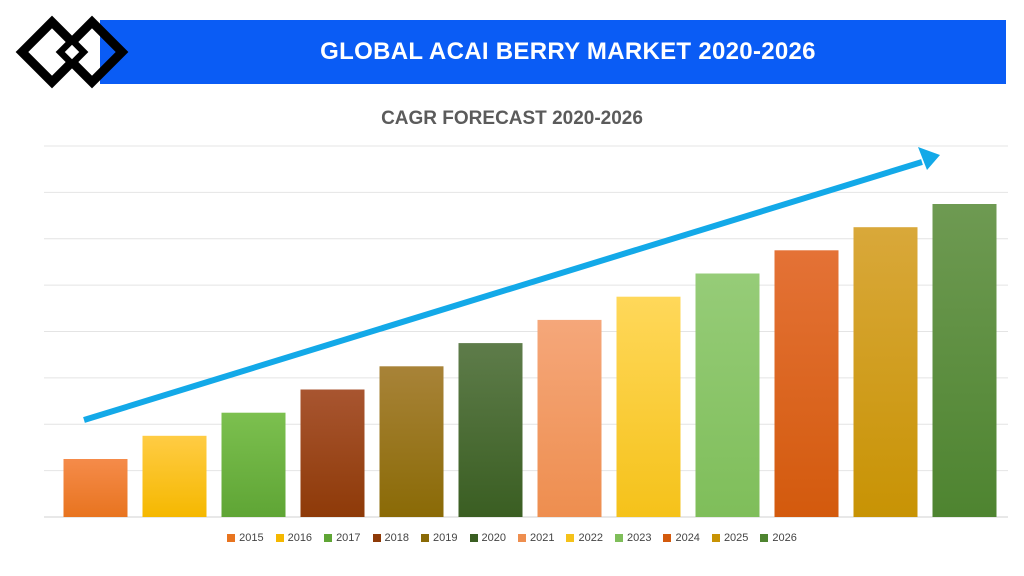 The image size is (1024, 576). I want to click on legend-label: 2026, so click(784, 538).